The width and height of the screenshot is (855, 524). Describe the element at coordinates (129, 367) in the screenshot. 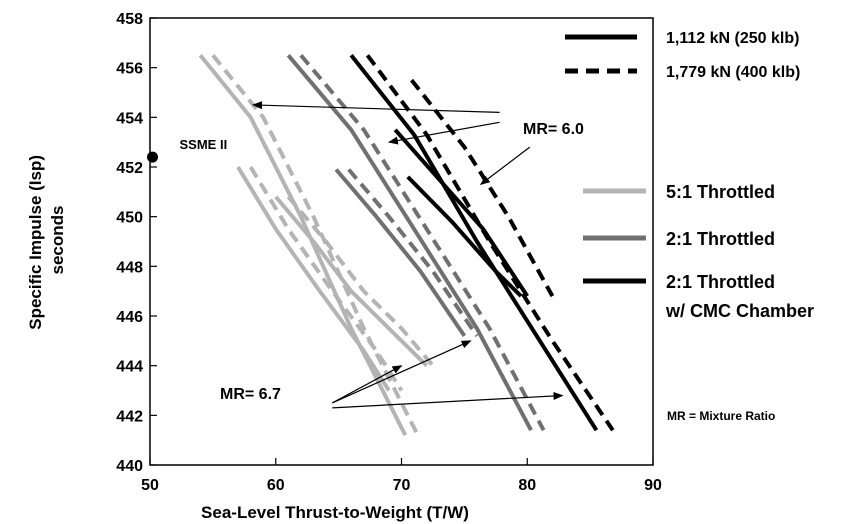

I see `y-tick-label: 444` at that location.